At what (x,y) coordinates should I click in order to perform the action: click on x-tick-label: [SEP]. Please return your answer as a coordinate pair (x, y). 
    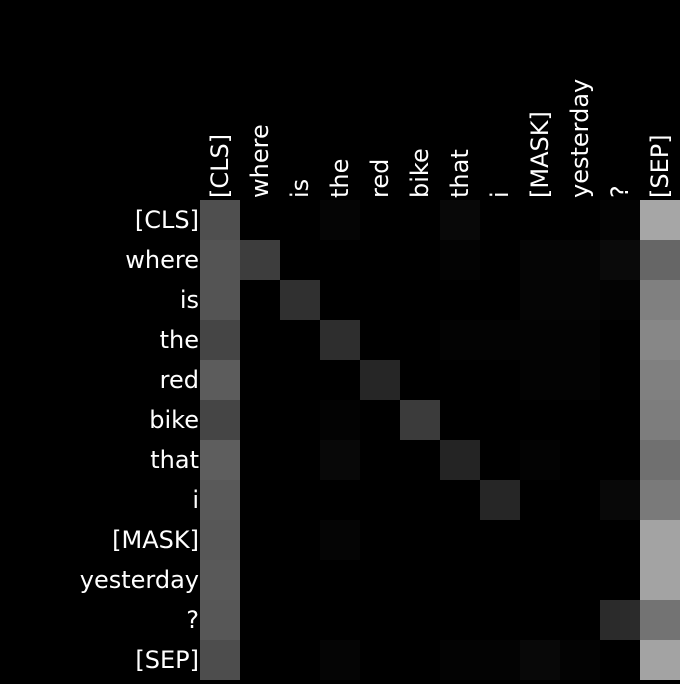
    Looking at the image, I should click on (660, 166).